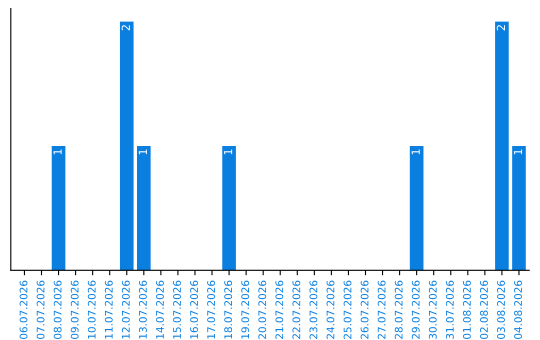 Image resolution: width=540 pixels, height=340 pixels. Describe the element at coordinates (330, 309) in the screenshot. I see `x-tick-label: 24.07.2026` at that location.